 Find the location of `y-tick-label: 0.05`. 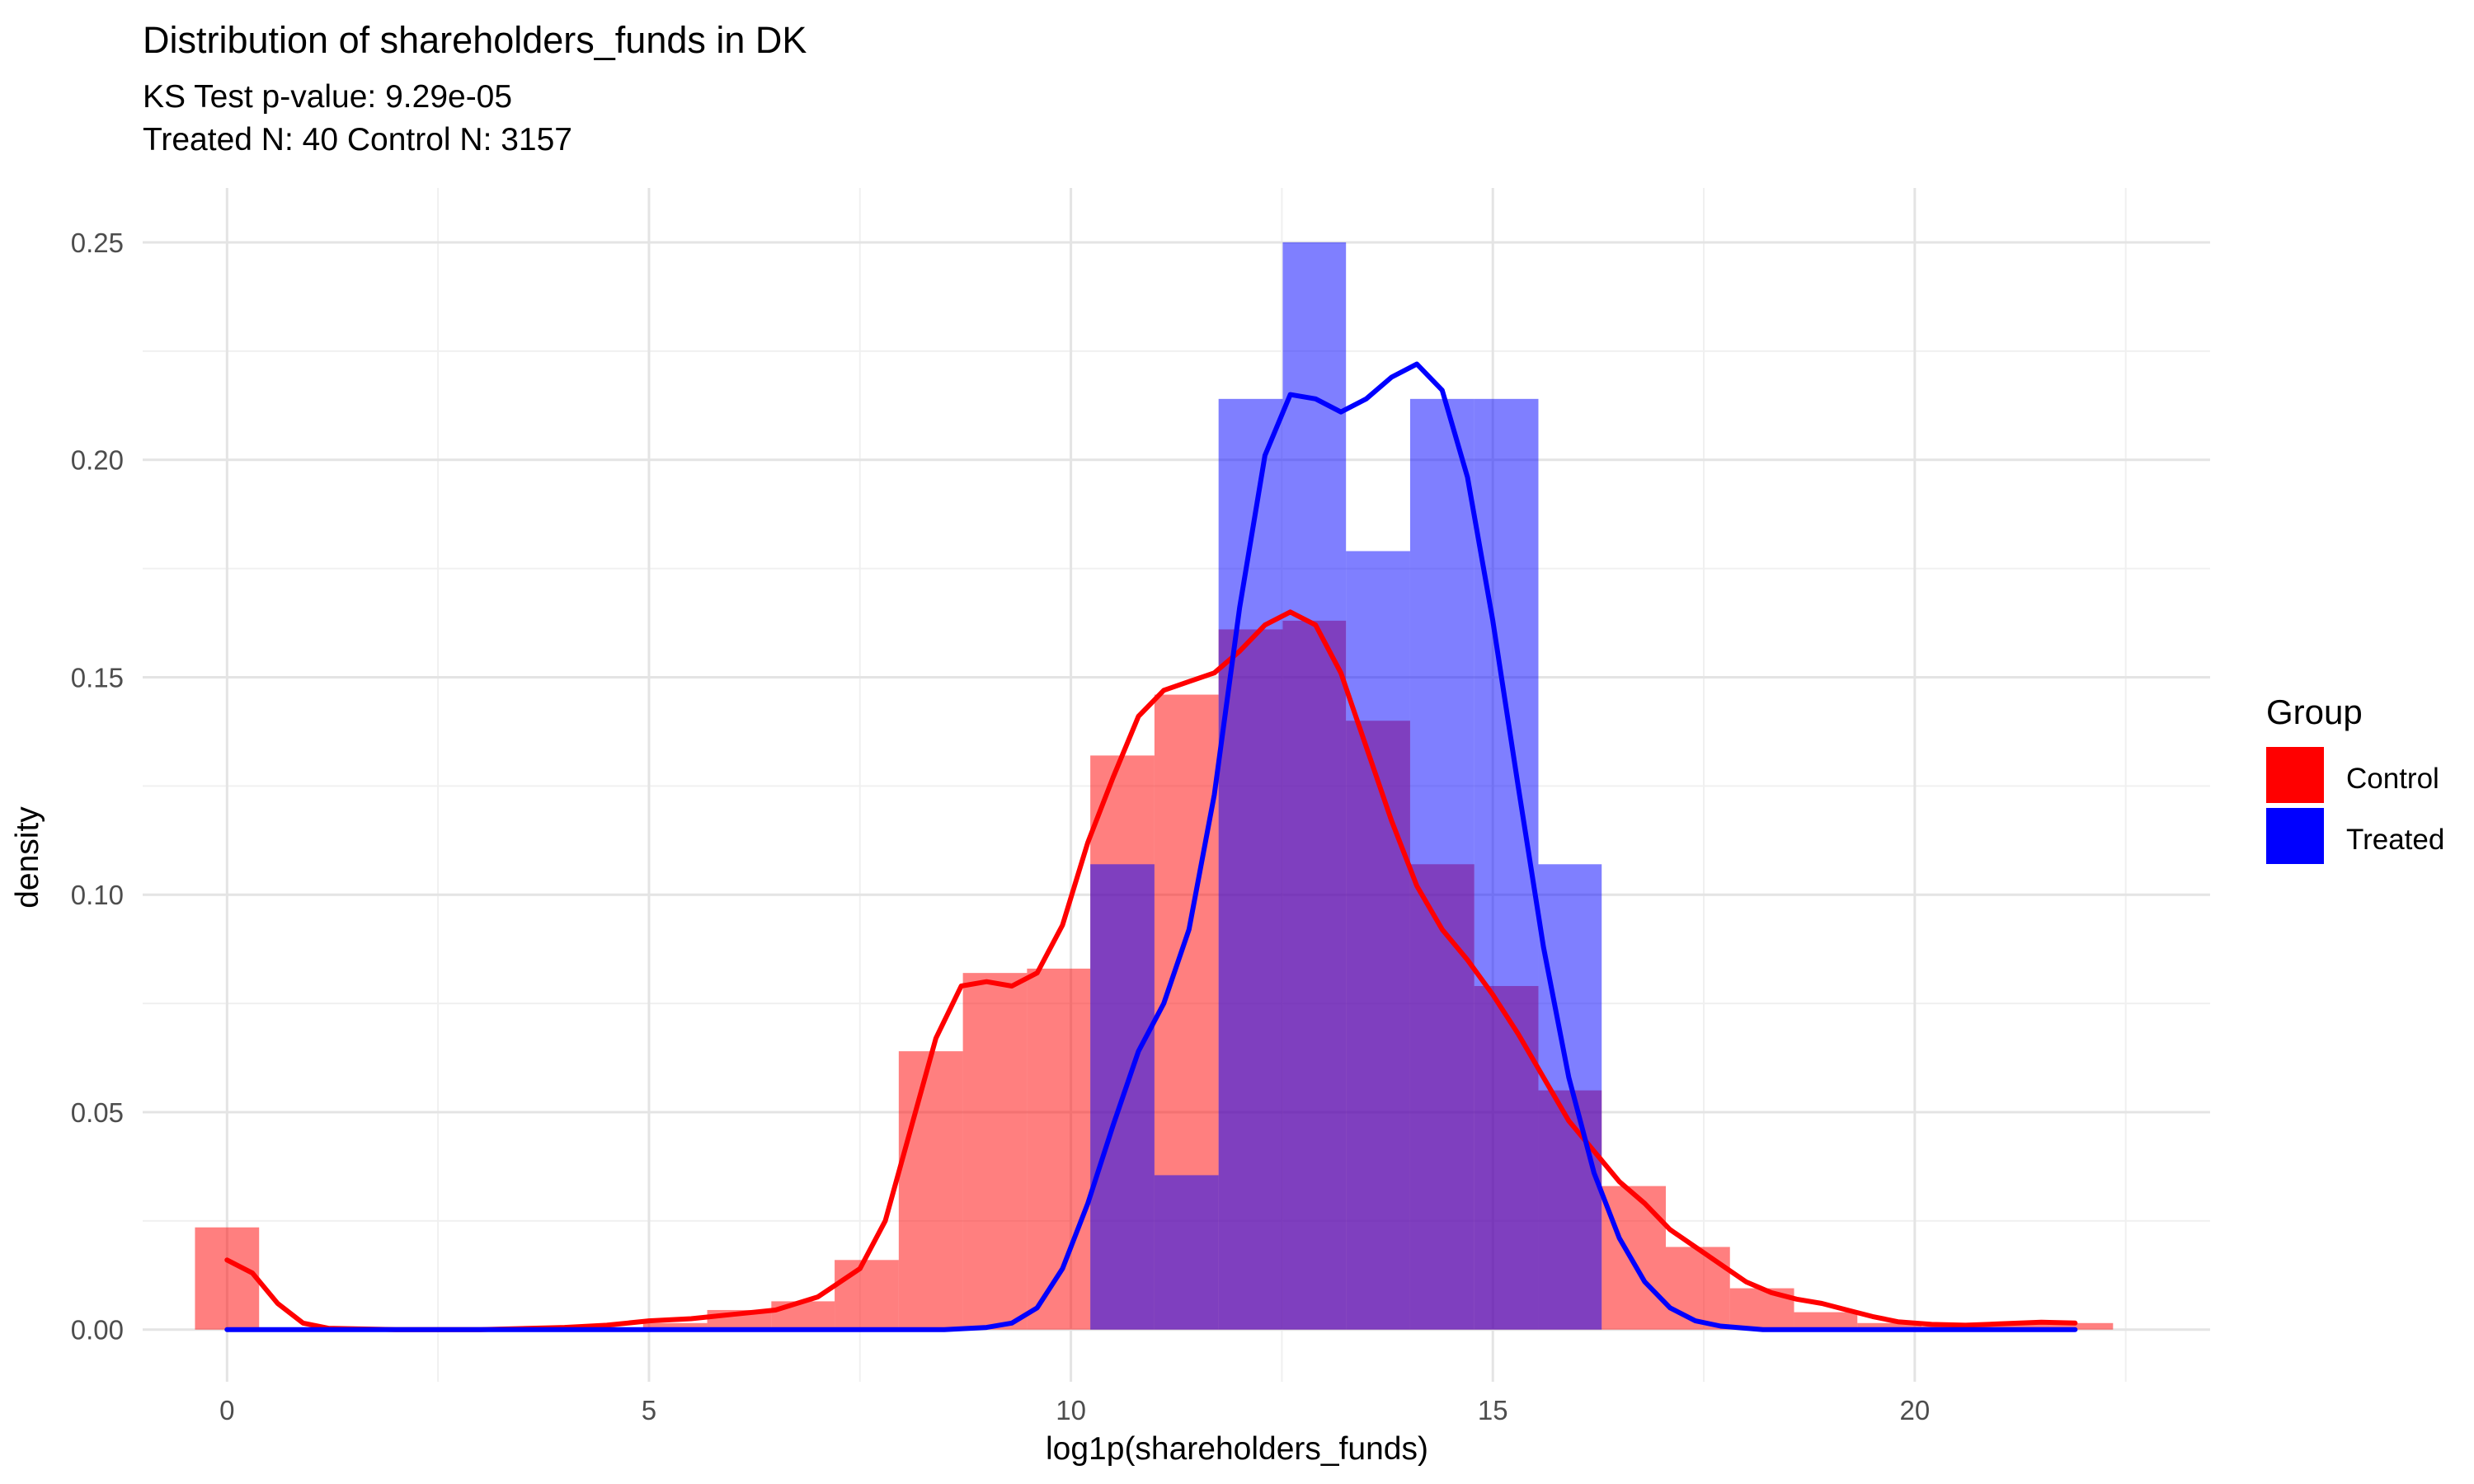

y-tick-label: 0.05 is located at coordinates (97, 1112).